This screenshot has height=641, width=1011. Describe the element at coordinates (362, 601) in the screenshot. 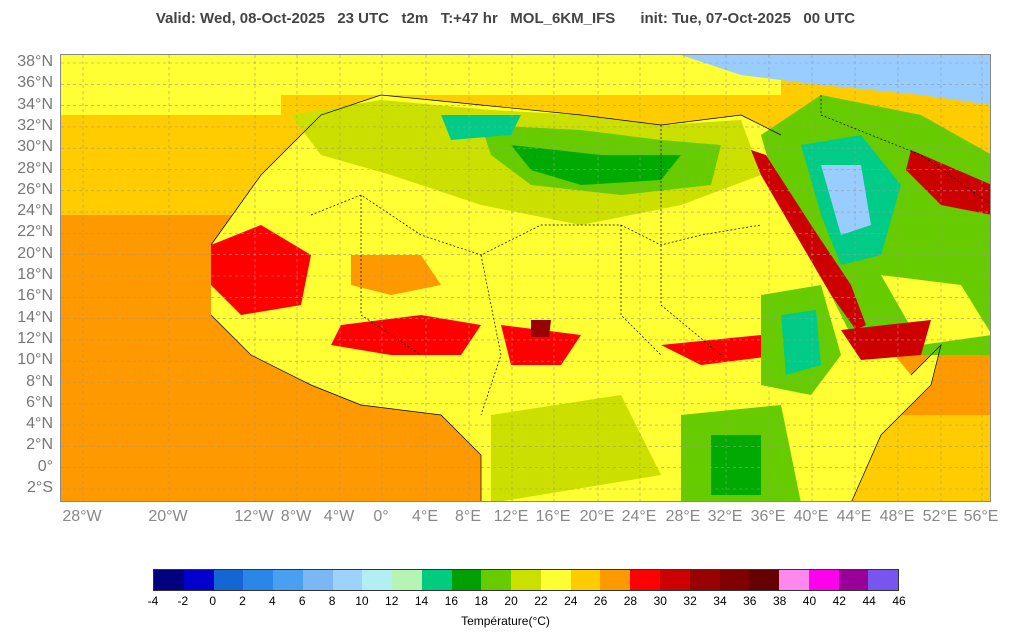

I see `legend-tick-label: 10` at that location.